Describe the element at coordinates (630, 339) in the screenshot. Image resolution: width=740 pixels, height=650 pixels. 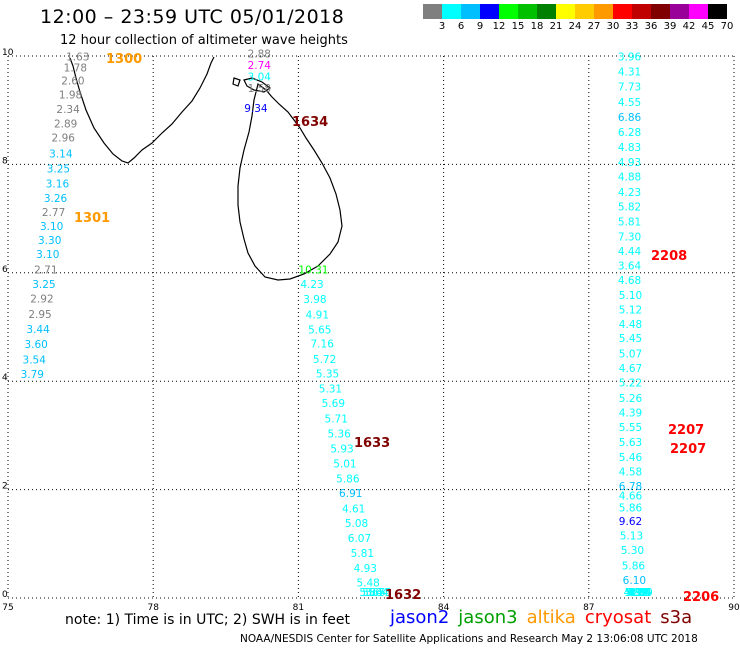
I see `wave-height-value: 5.45` at that location.